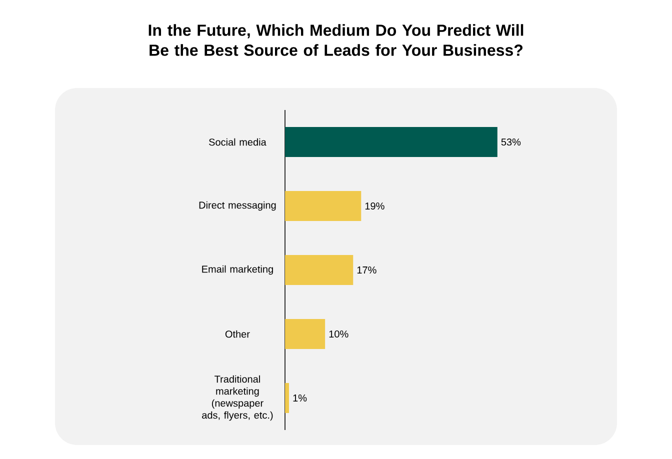 The width and height of the screenshot is (672, 459). What do you see at coordinates (237, 270) in the screenshot?
I see `y-tick-label: Email marketing` at bounding box center [237, 270].